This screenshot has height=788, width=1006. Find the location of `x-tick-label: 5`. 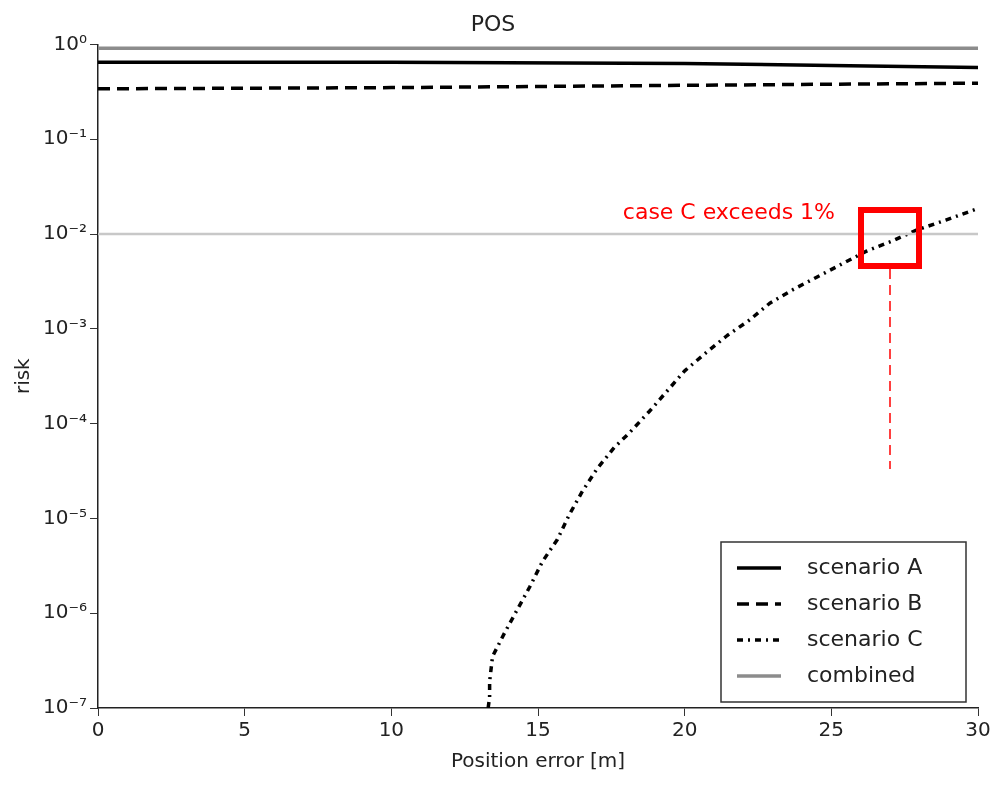

x-tick-label: 5 is located at coordinates (245, 729).